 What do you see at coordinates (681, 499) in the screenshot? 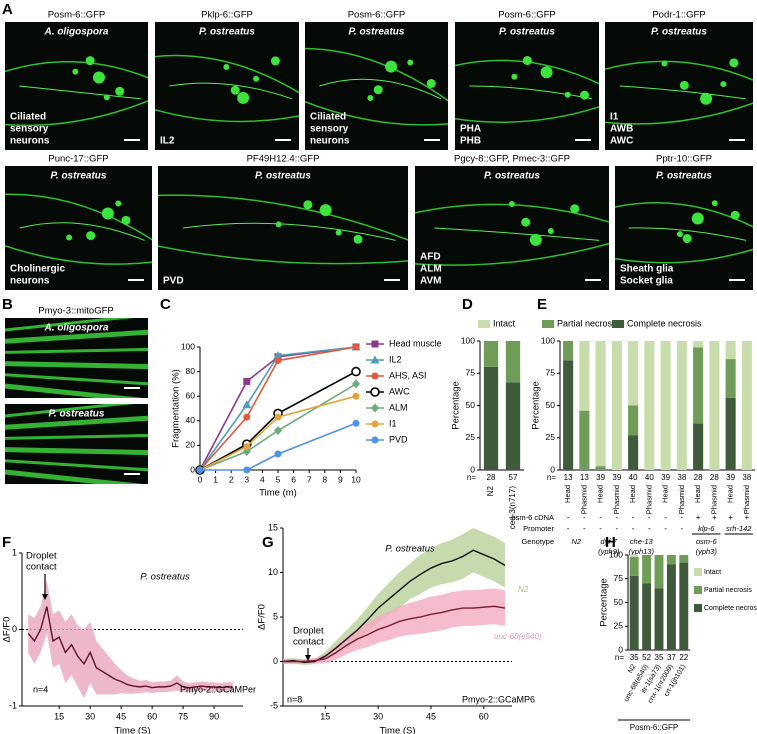
I see `category-label: Phasmid` at bounding box center [681, 499].